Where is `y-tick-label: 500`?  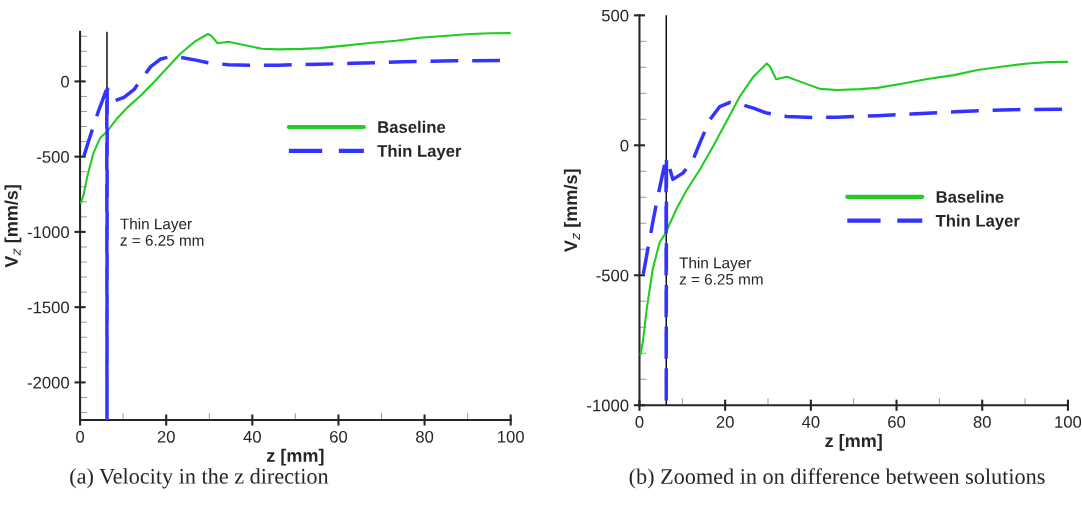 y-tick-label: 500 is located at coordinates (615, 15).